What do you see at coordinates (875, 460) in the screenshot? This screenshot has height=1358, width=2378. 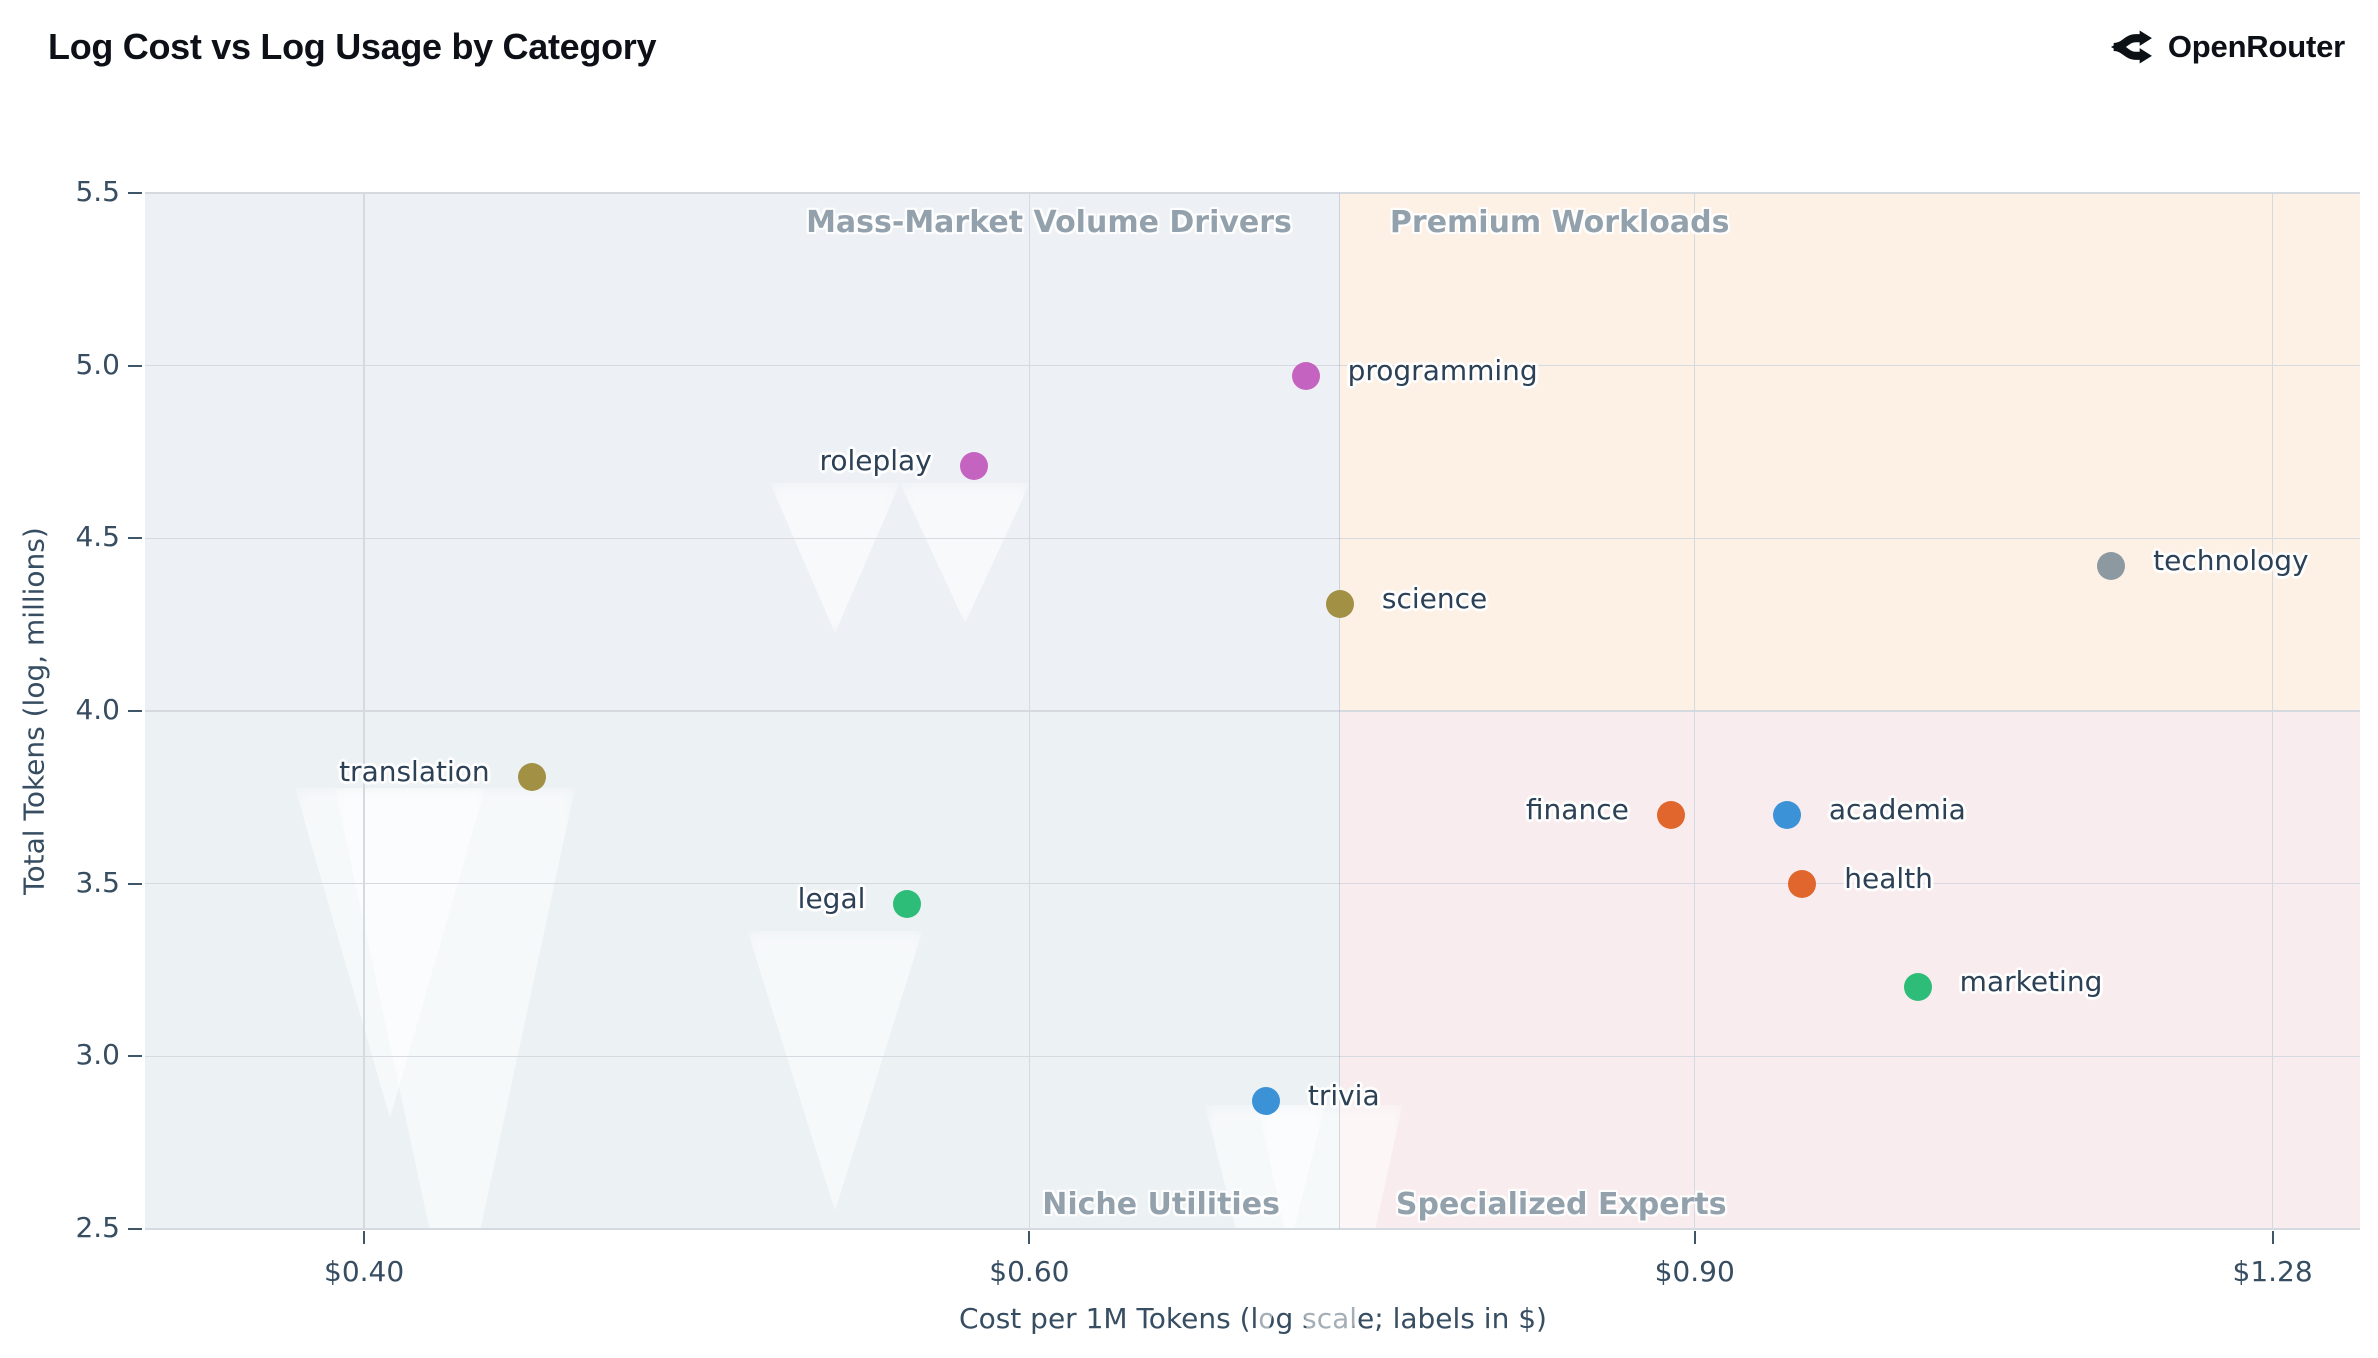 I see `point-label-roleplay: roleplay` at bounding box center [875, 460].